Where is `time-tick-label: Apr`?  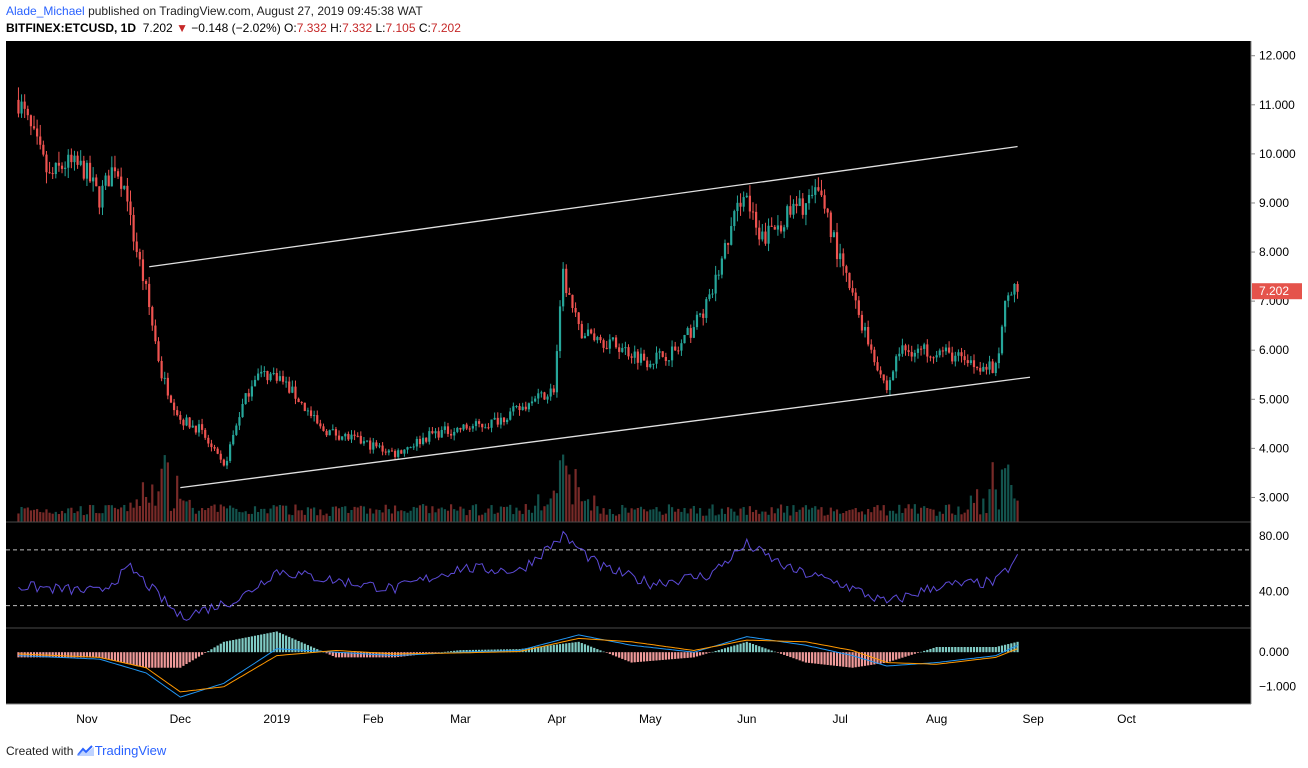
time-tick-label: Apr is located at coordinates (557, 719).